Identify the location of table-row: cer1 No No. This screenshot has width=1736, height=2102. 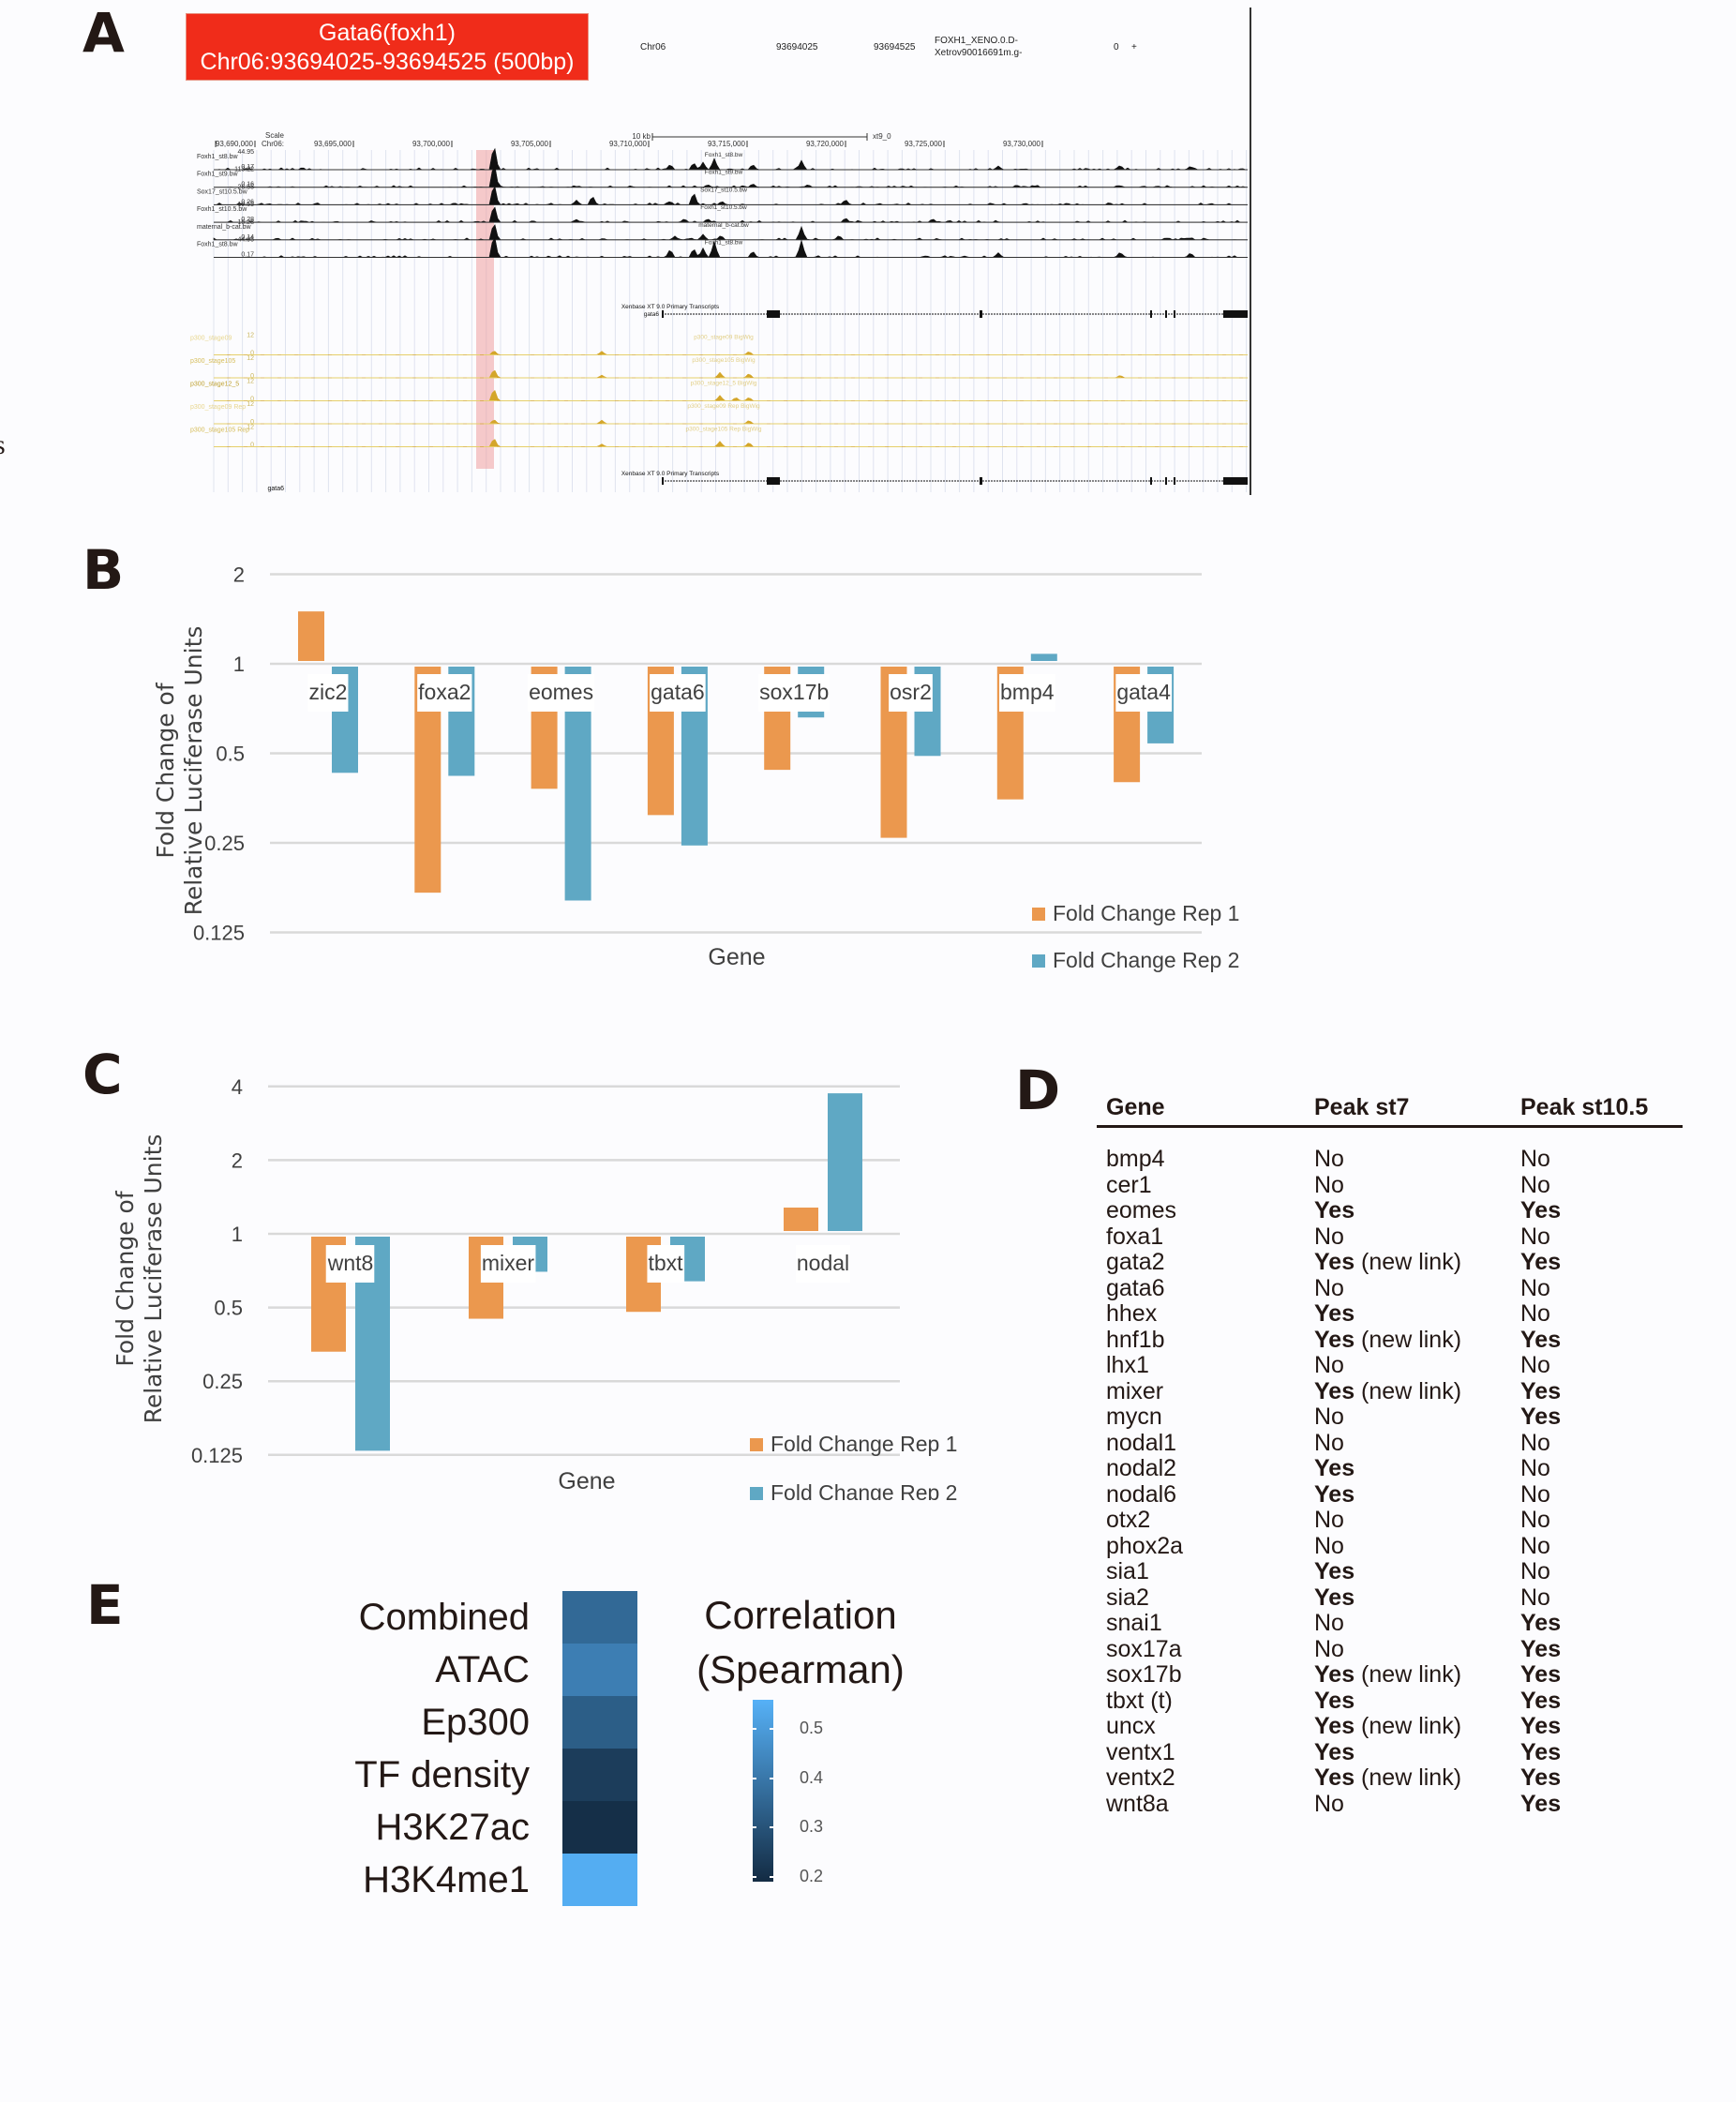
(1390, 1185).